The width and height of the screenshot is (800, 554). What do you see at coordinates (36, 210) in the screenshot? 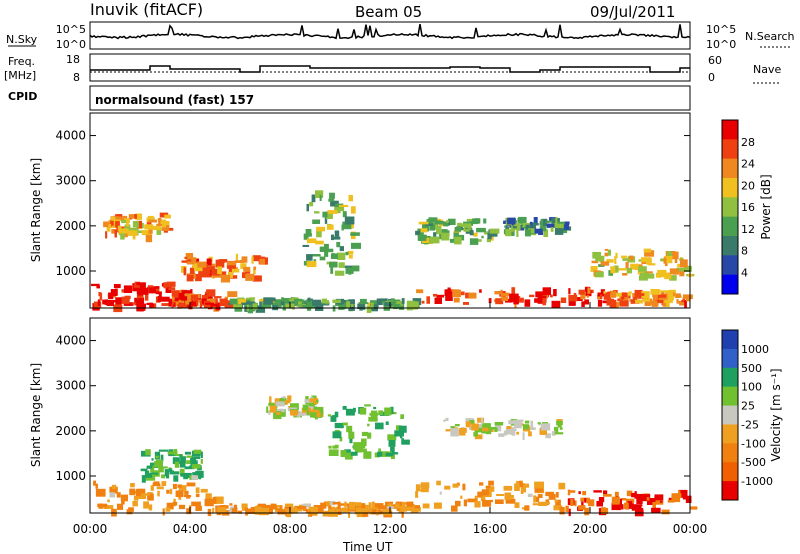
I see `power-ylabel: Slant Range [km]` at bounding box center [36, 210].